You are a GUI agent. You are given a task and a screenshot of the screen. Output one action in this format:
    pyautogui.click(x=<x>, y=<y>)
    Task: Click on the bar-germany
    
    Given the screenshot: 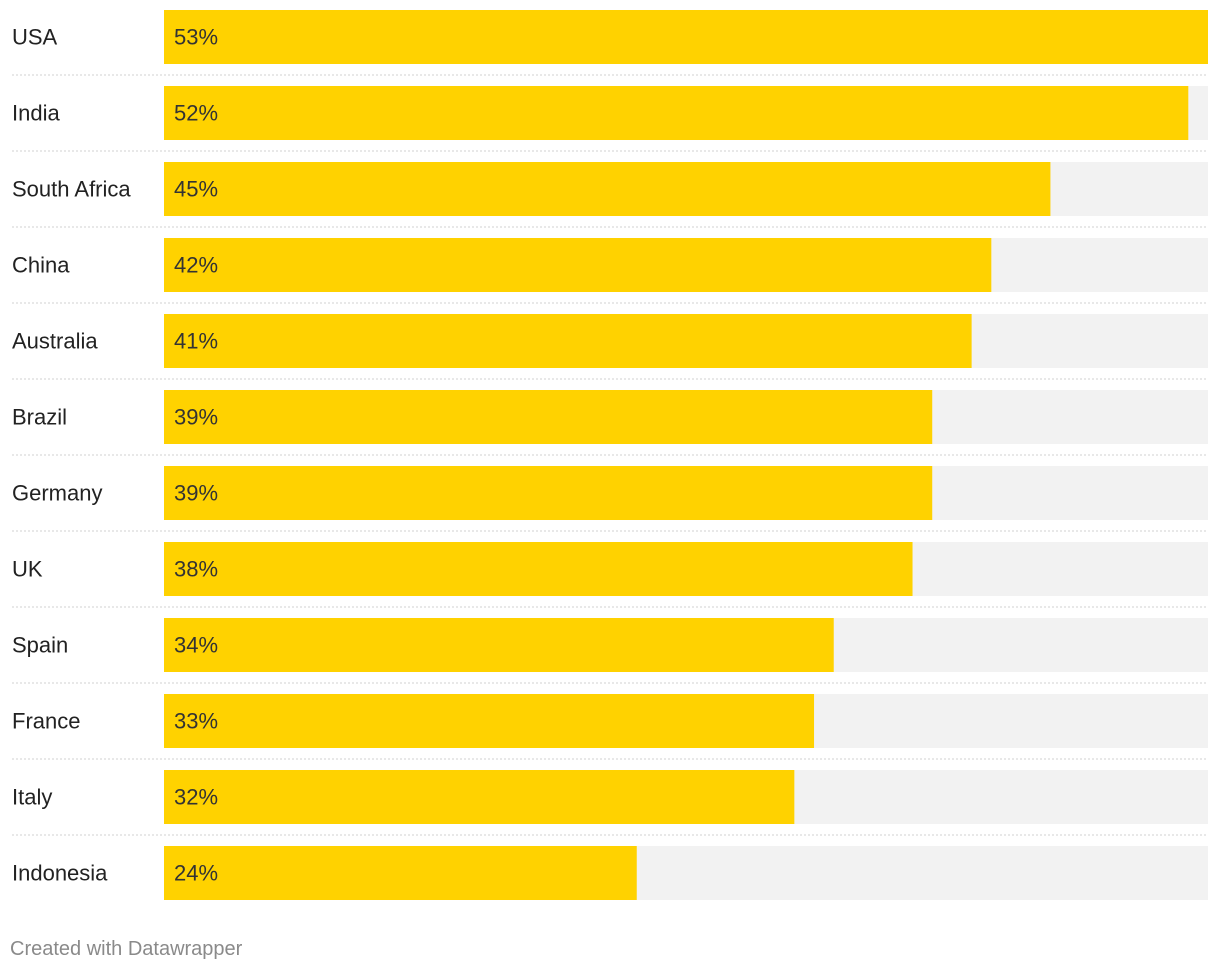 What is the action you would take?
    pyautogui.click(x=548, y=493)
    